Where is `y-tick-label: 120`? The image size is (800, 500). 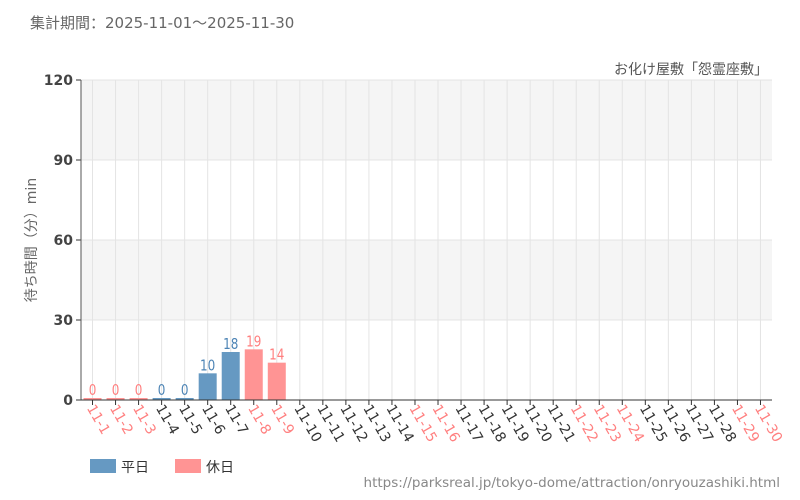 y-tick-label: 120 is located at coordinates (58, 81).